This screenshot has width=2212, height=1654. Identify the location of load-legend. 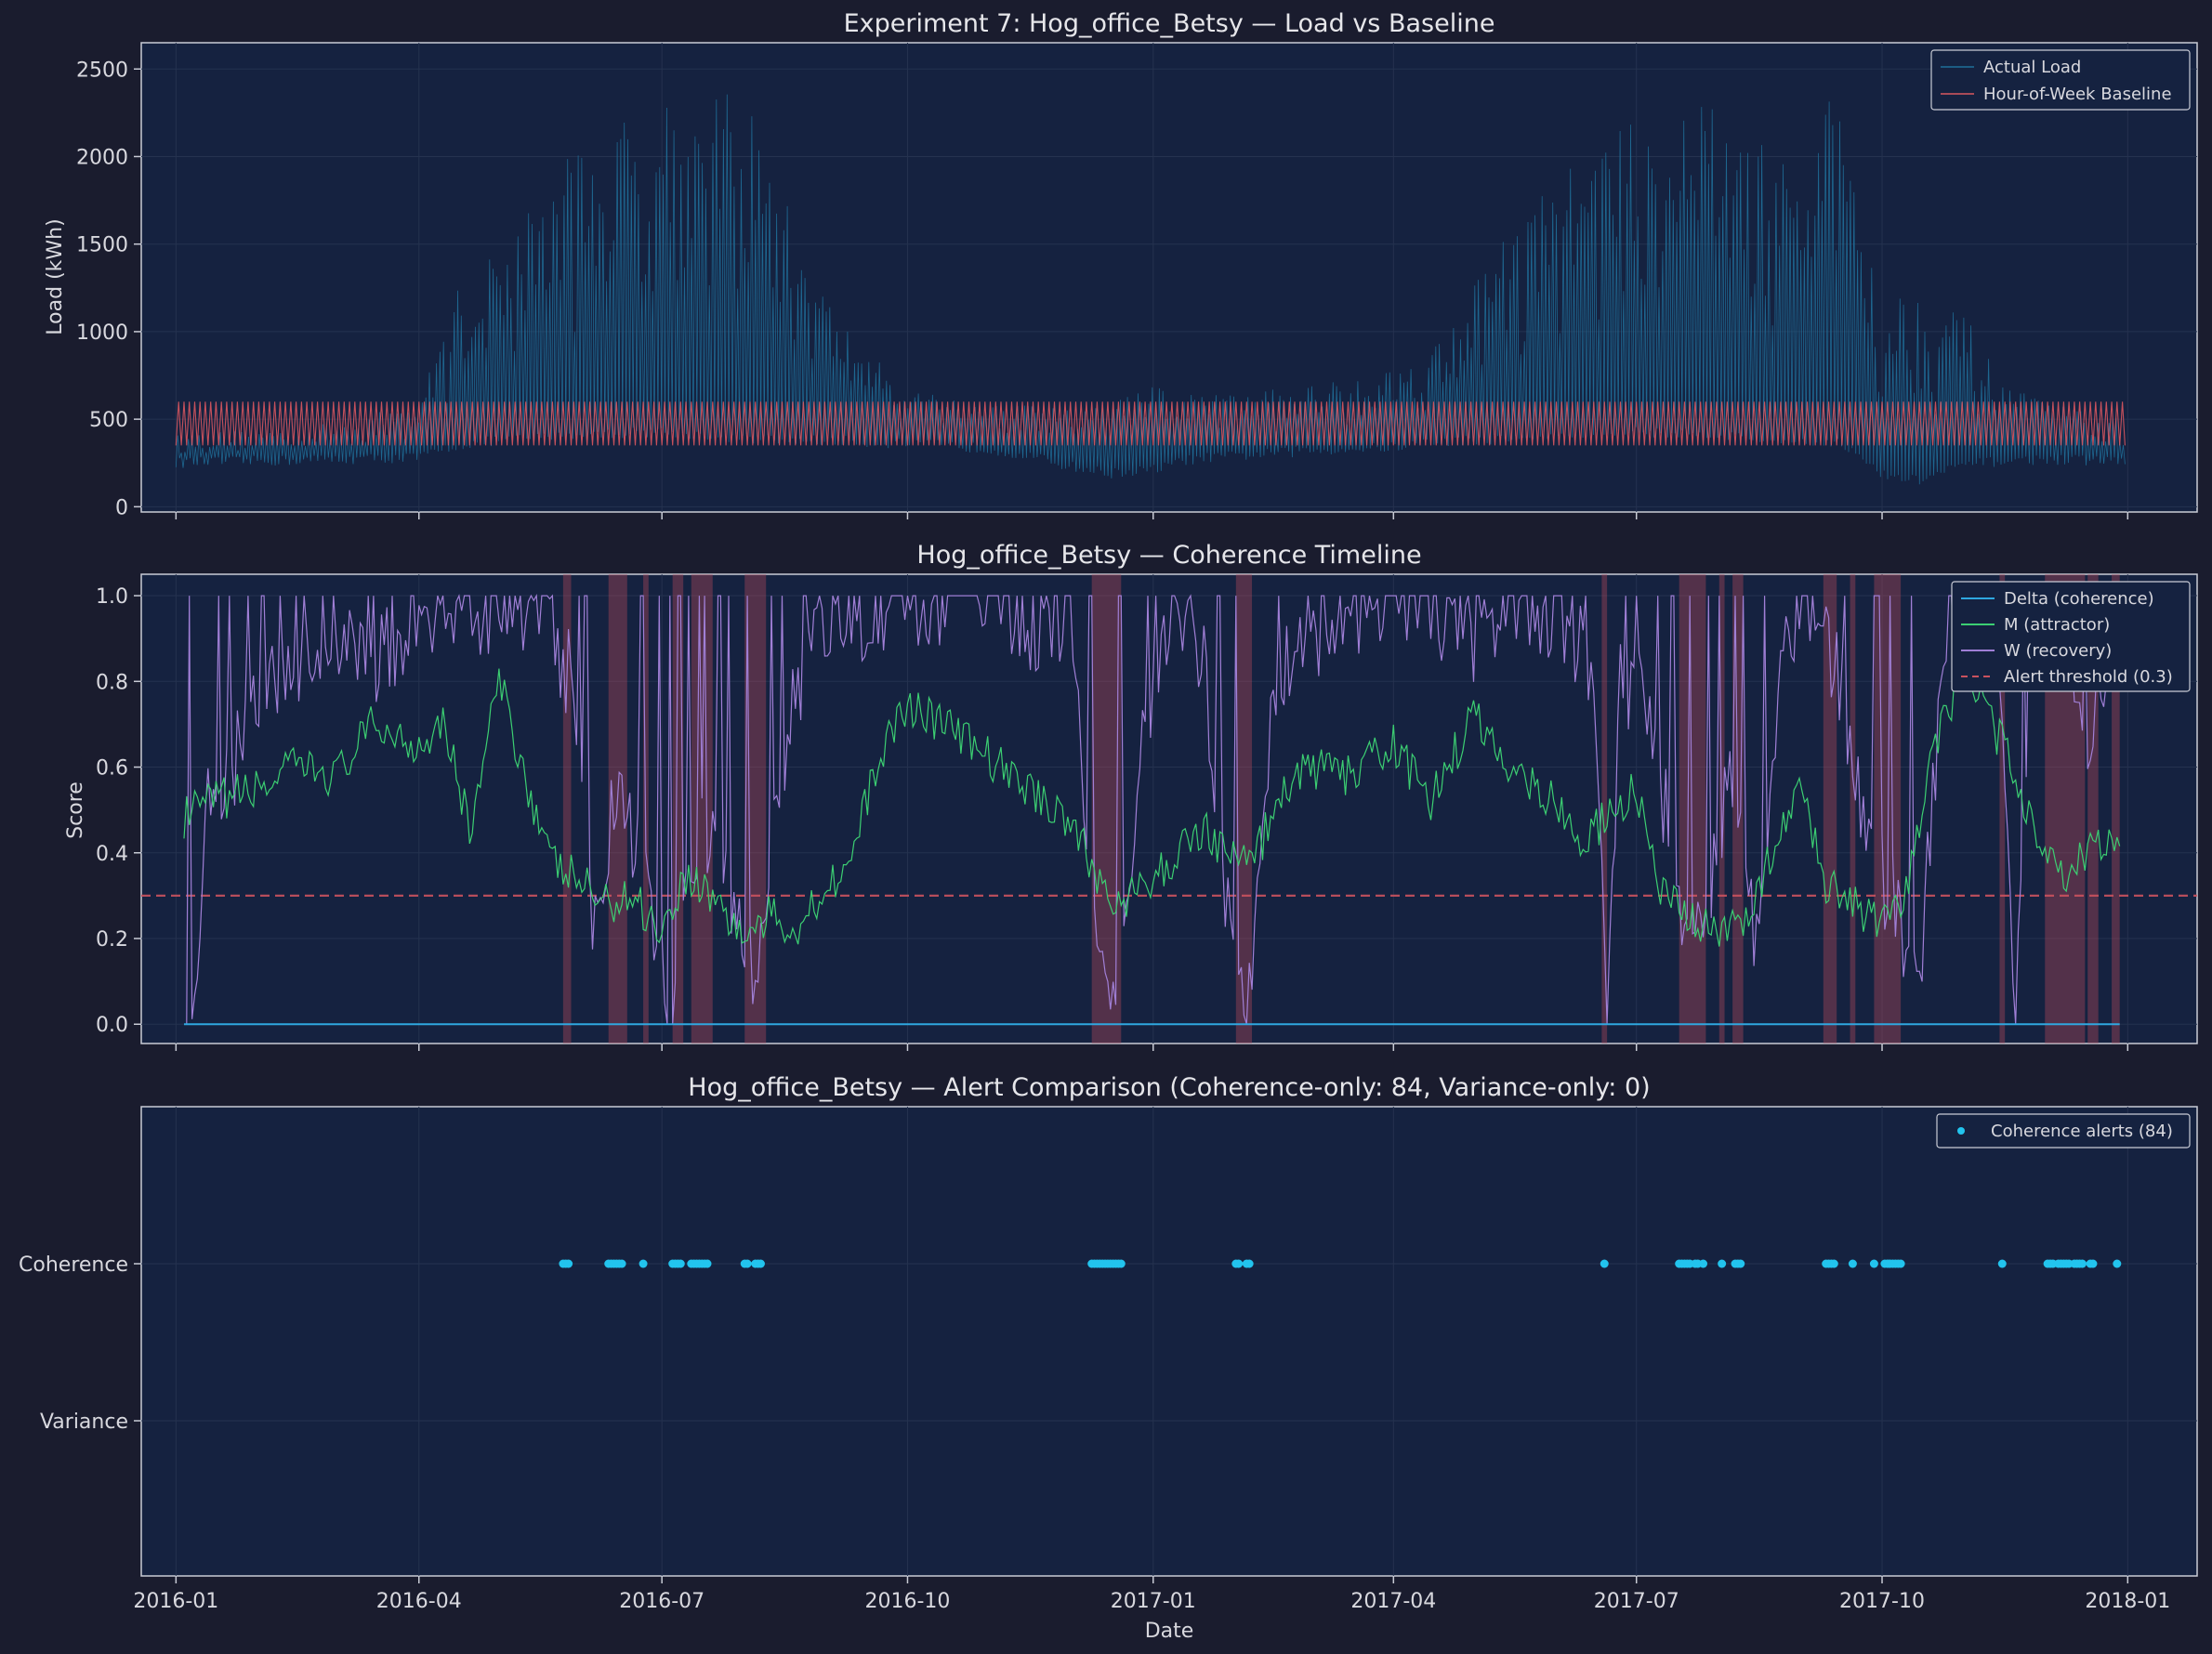
(2060, 80).